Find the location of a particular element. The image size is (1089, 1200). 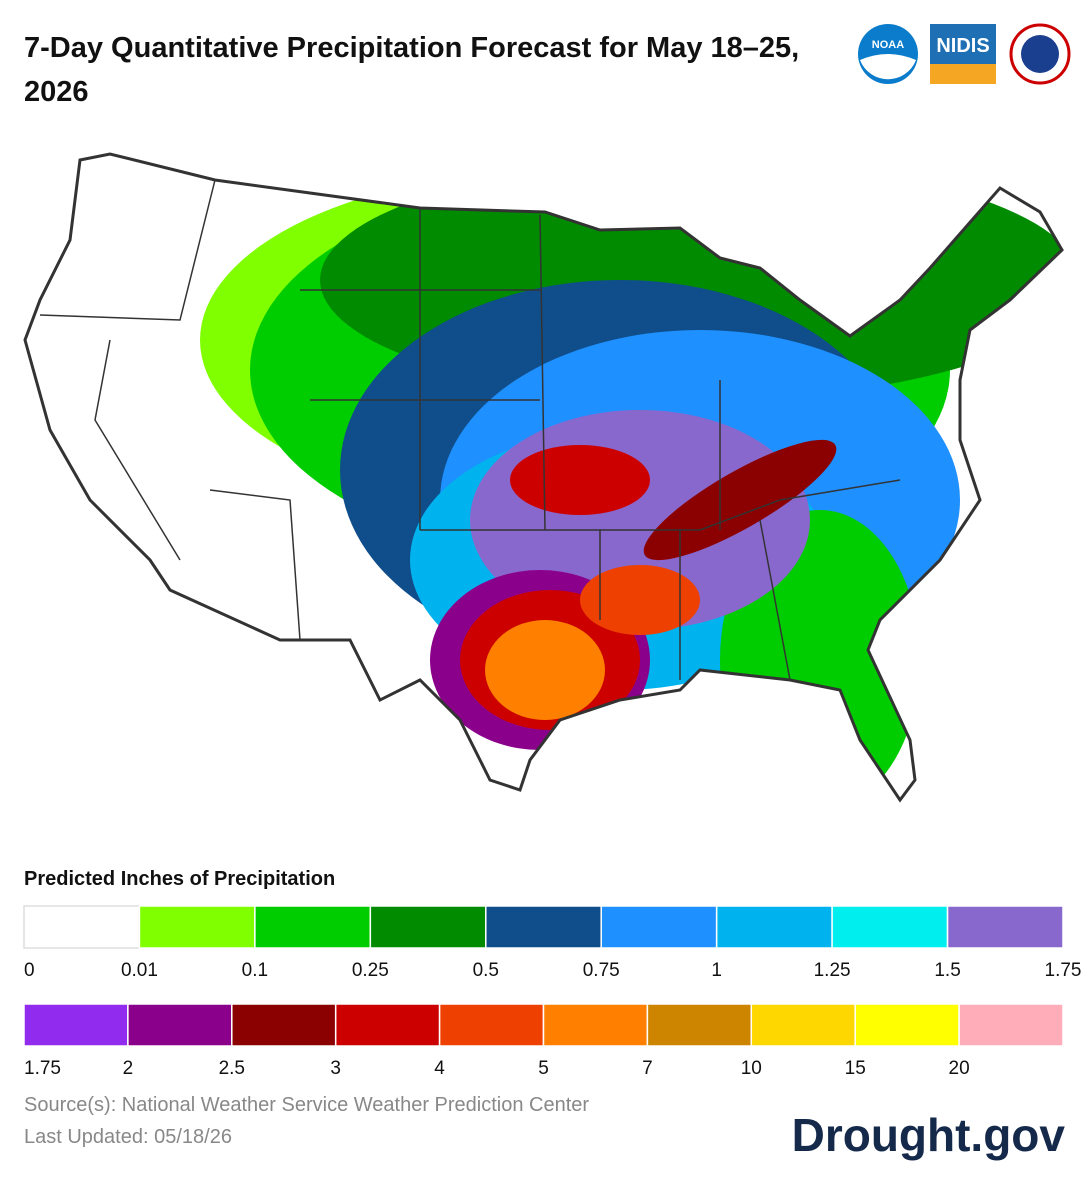

nidis-band is located at coordinates (963, 74).